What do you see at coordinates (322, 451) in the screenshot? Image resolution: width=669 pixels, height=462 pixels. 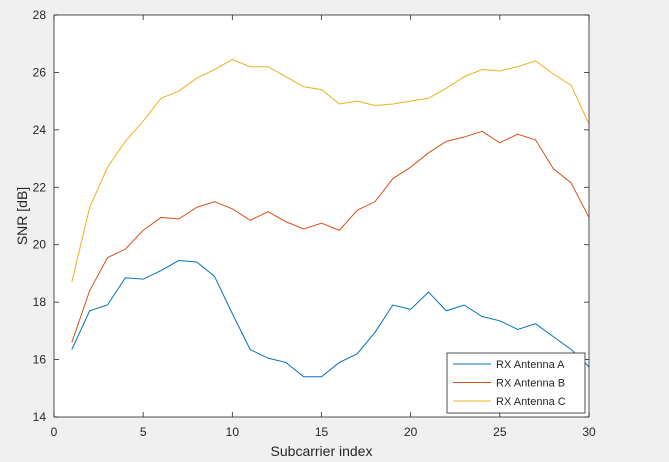 I see `x-axis-label: Subcarrier index` at bounding box center [322, 451].